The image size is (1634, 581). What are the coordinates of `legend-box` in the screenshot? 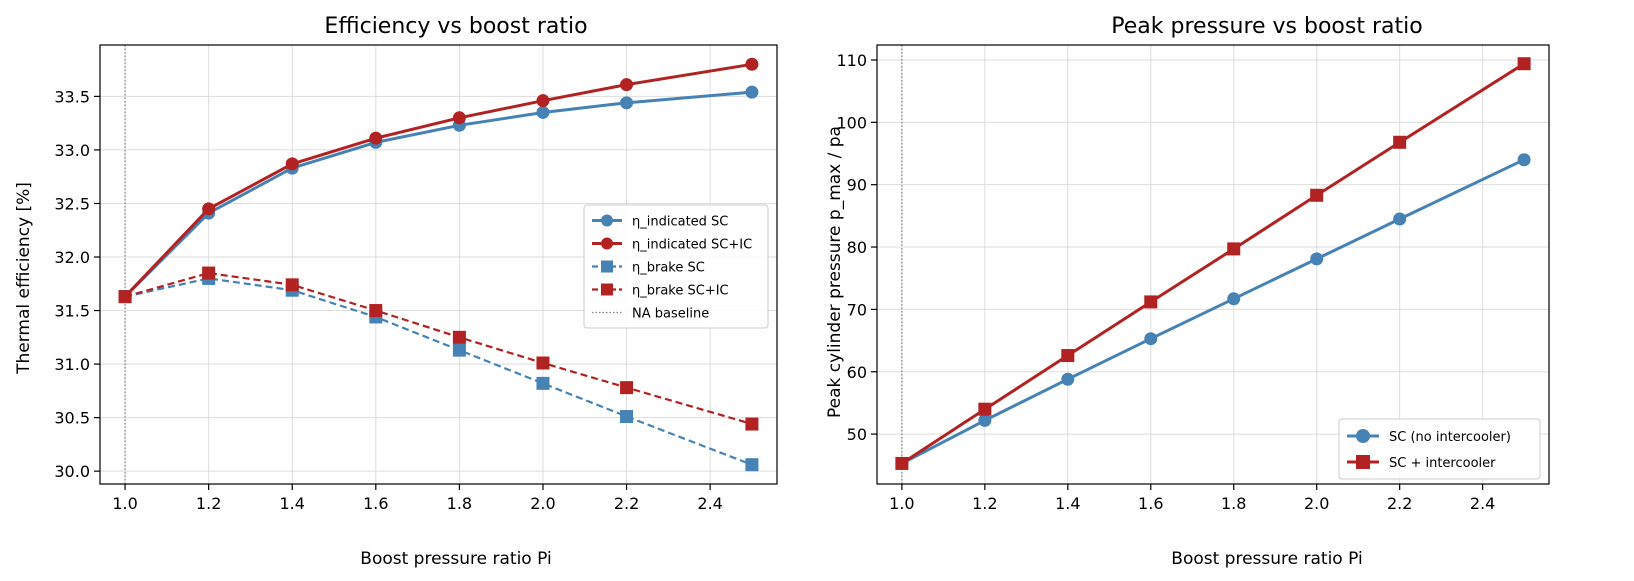 It's located at (676, 266).